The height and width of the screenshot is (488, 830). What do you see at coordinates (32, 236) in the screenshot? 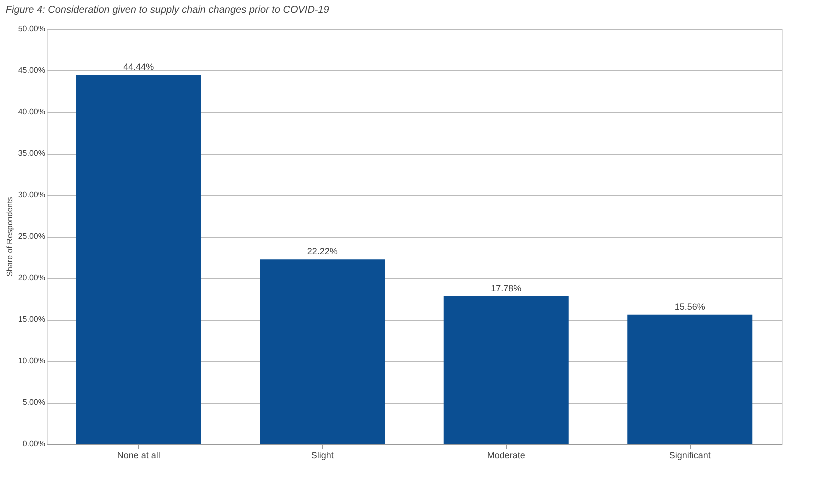
I see `y-tick-label: 25.00%` at bounding box center [32, 236].